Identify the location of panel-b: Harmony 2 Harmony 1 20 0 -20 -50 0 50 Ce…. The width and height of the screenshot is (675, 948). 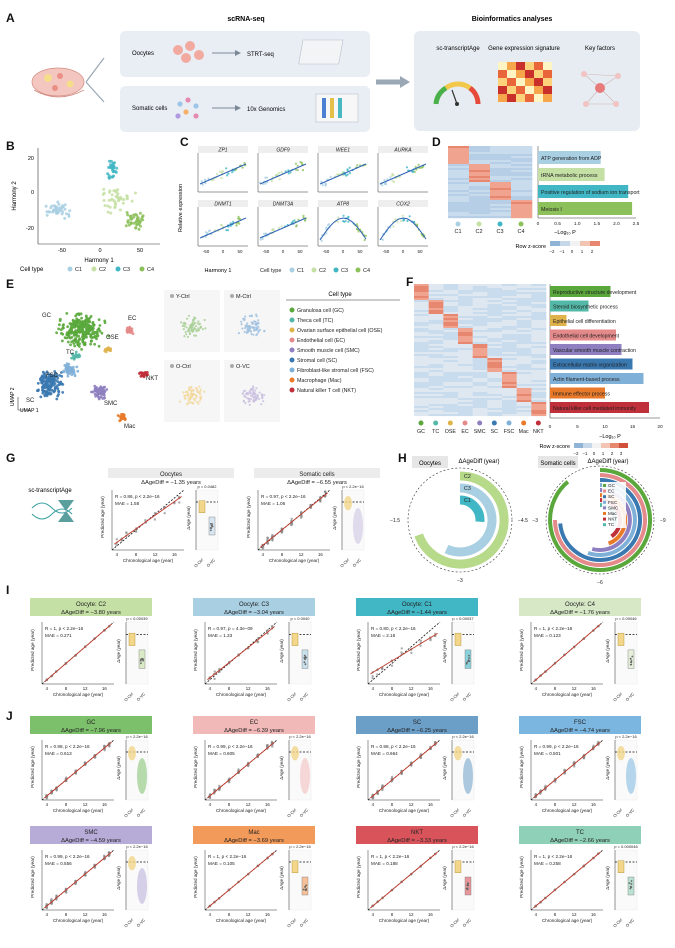
(86, 210).